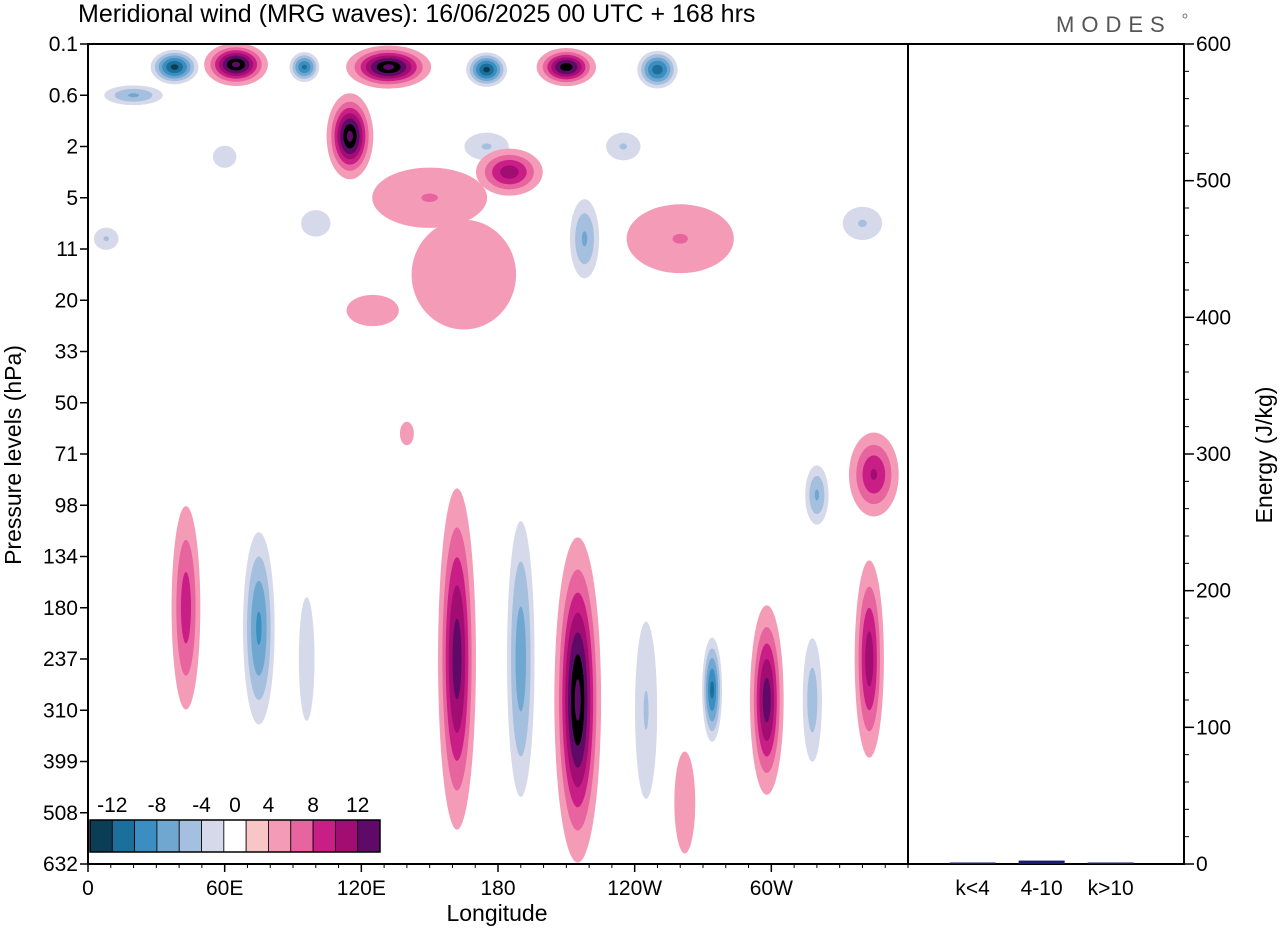 Image resolution: width=1280 pixels, height=930 pixels. Describe the element at coordinates (497, 888) in the screenshot. I see `x-tick-label: 180` at that location.